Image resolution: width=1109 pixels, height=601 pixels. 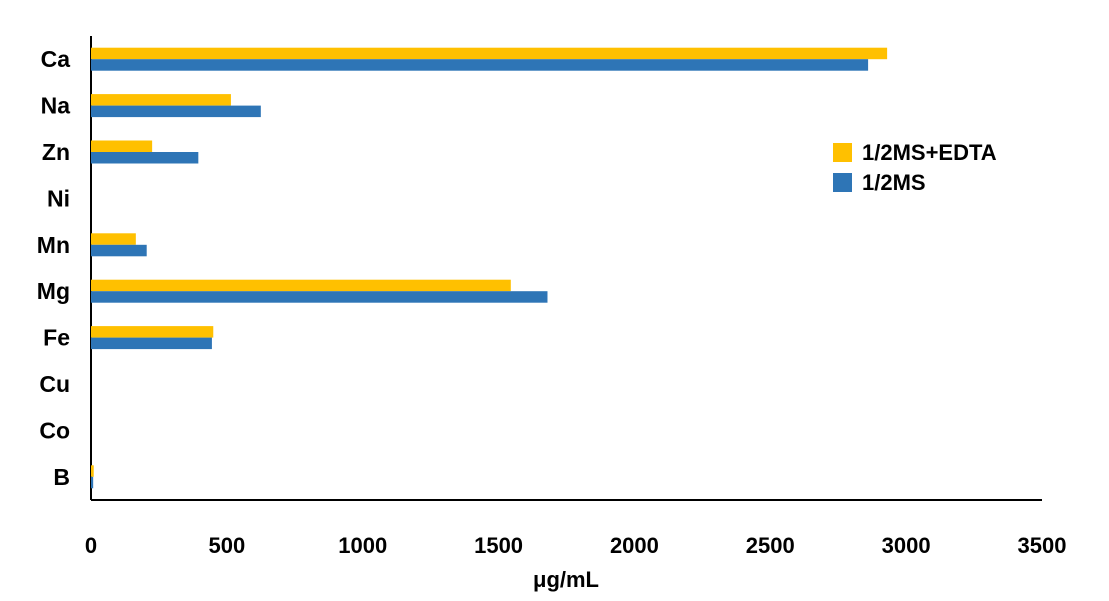 What do you see at coordinates (498, 545) in the screenshot?
I see `x-tick-label: 1500` at bounding box center [498, 545].